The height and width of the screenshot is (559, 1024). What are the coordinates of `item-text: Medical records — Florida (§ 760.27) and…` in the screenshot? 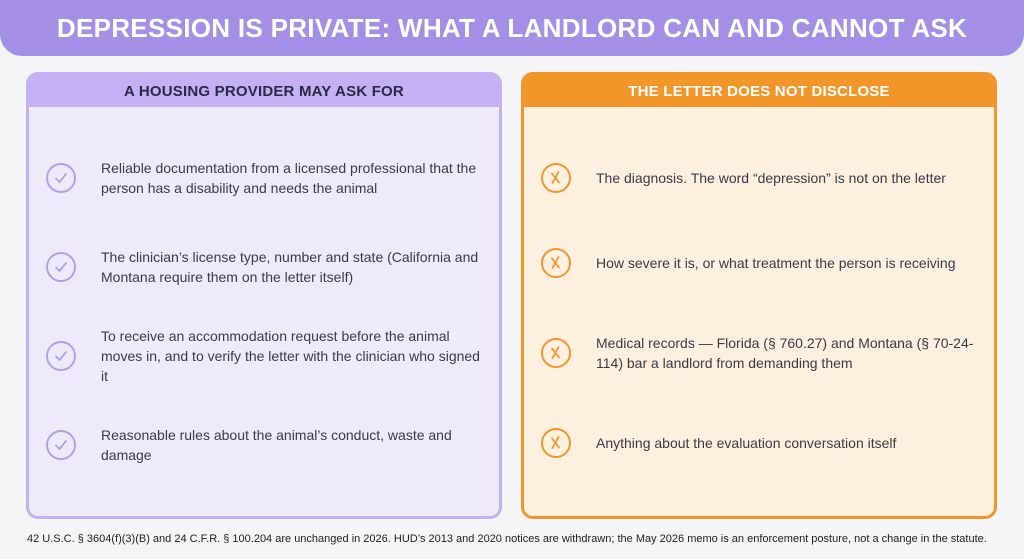 It's located at (785, 353).